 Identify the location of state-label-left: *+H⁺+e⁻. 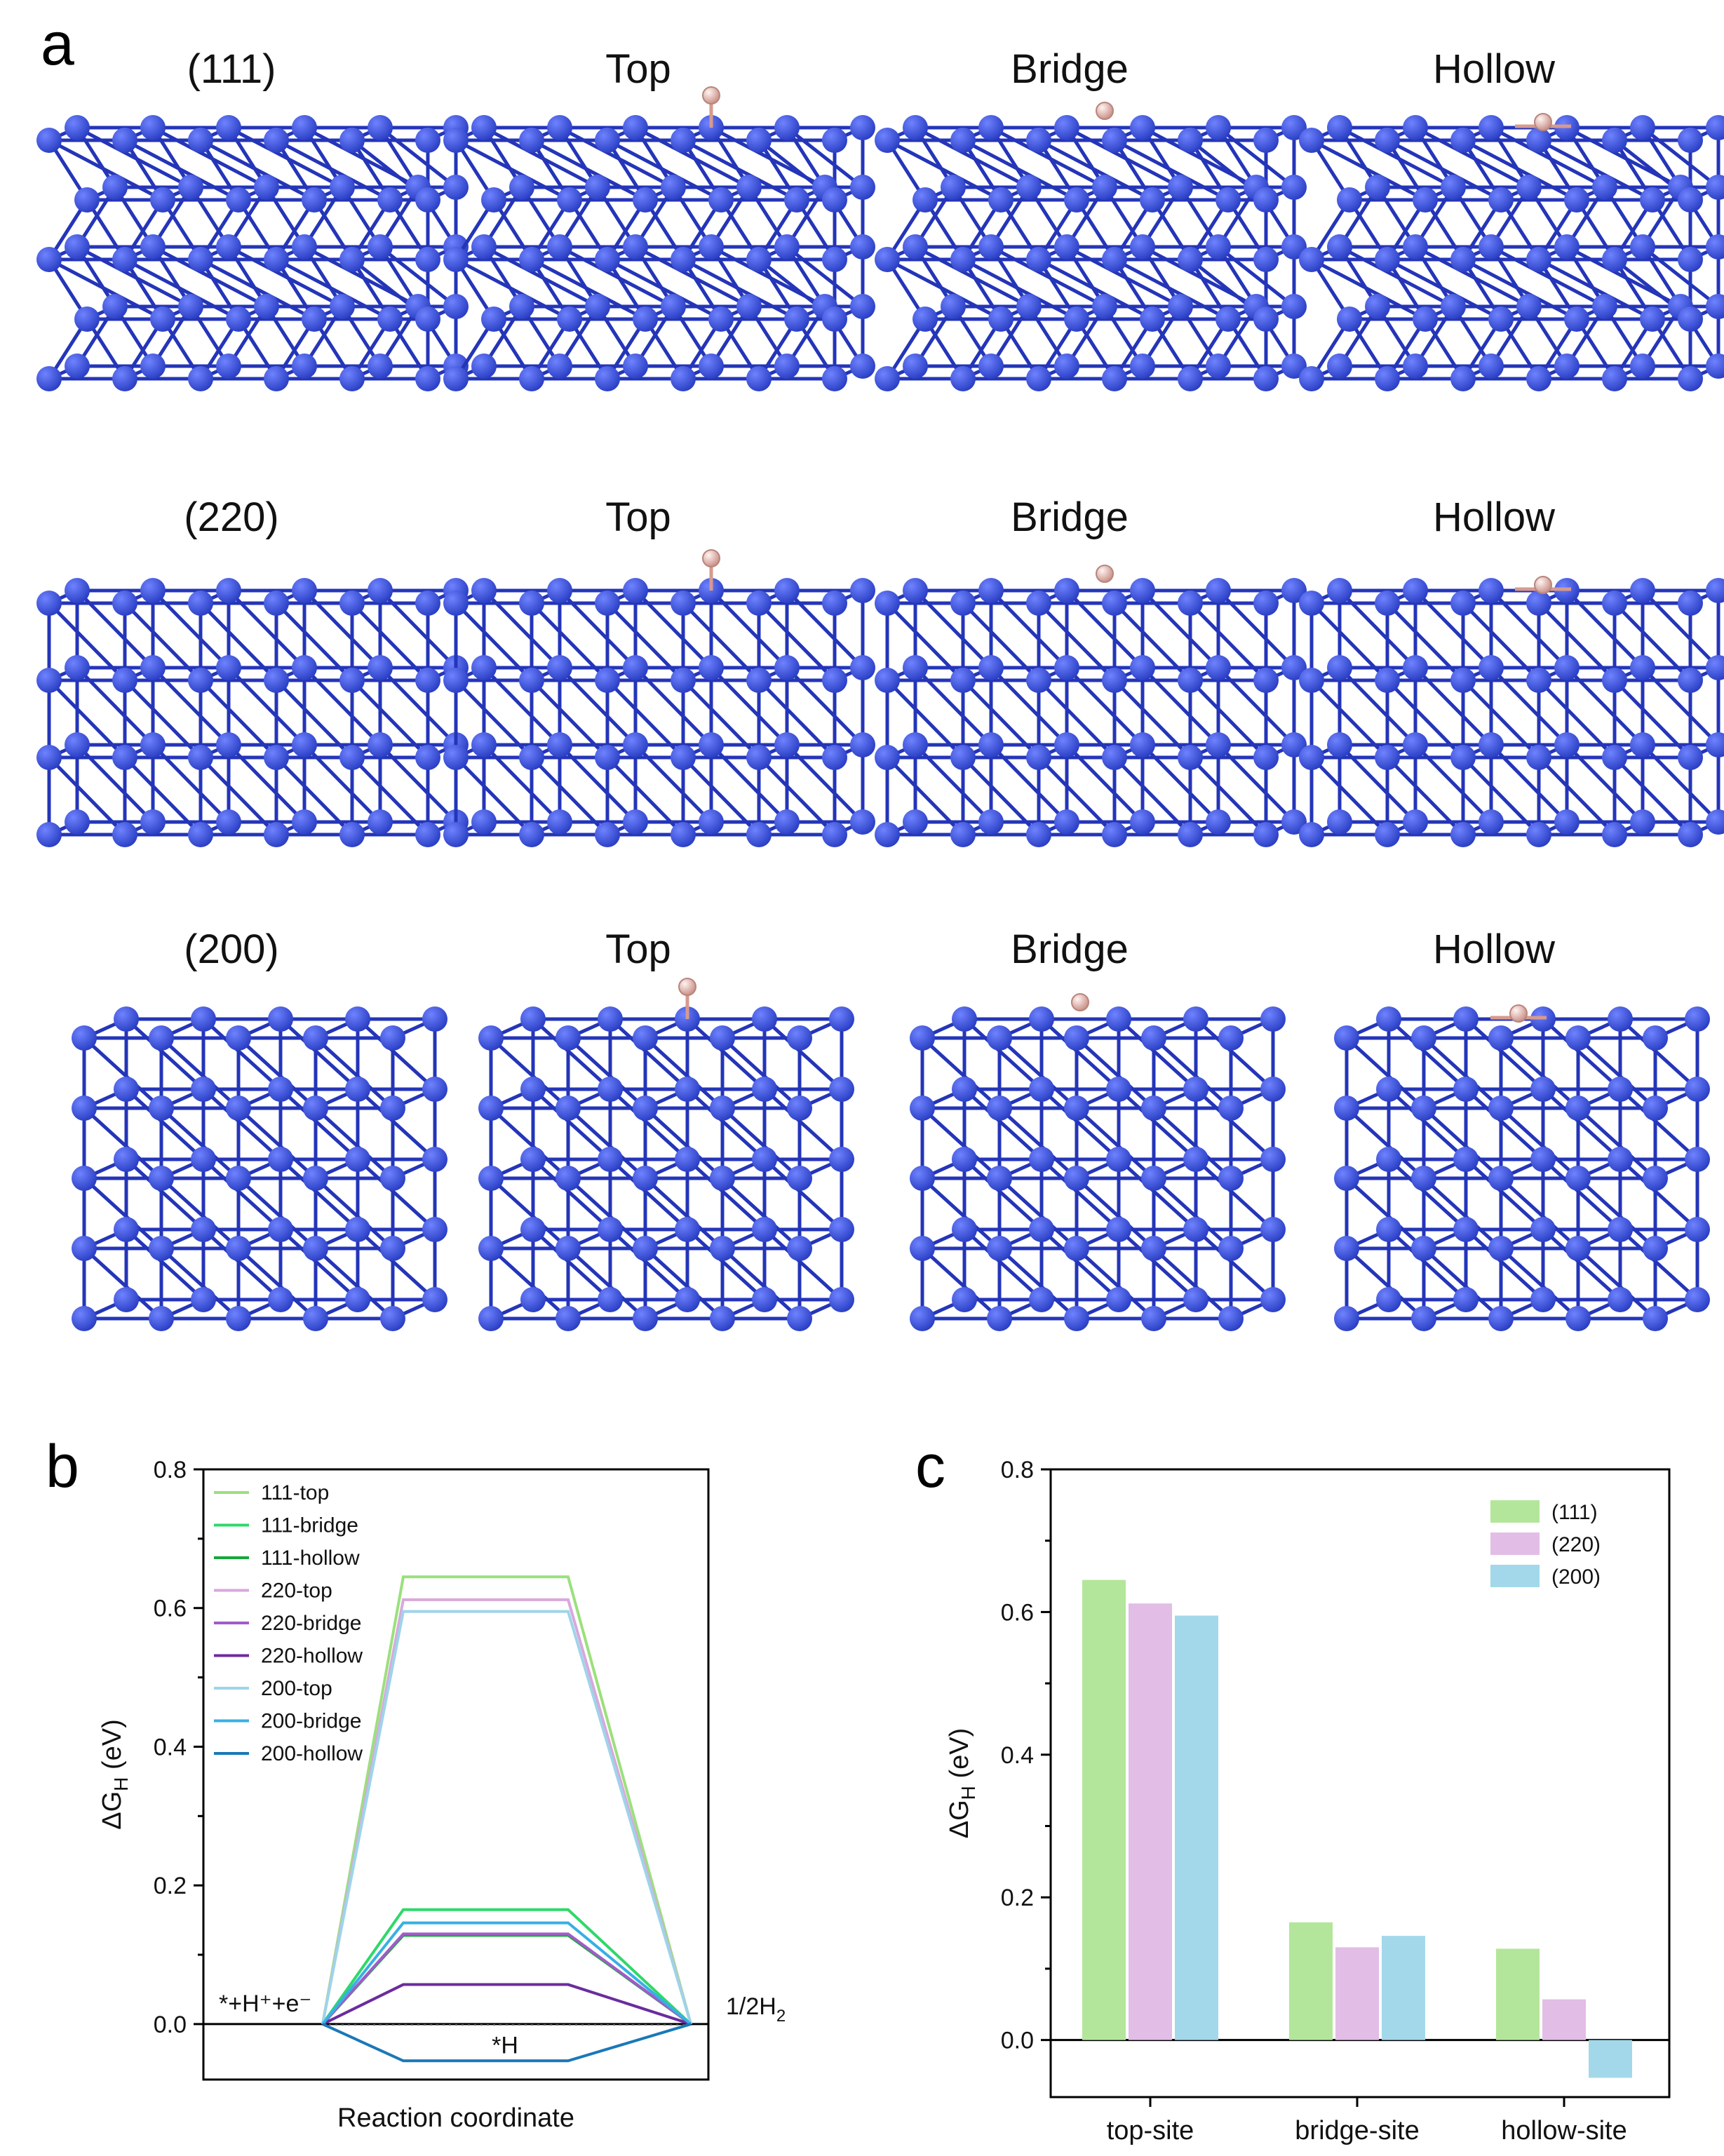
(265, 2003).